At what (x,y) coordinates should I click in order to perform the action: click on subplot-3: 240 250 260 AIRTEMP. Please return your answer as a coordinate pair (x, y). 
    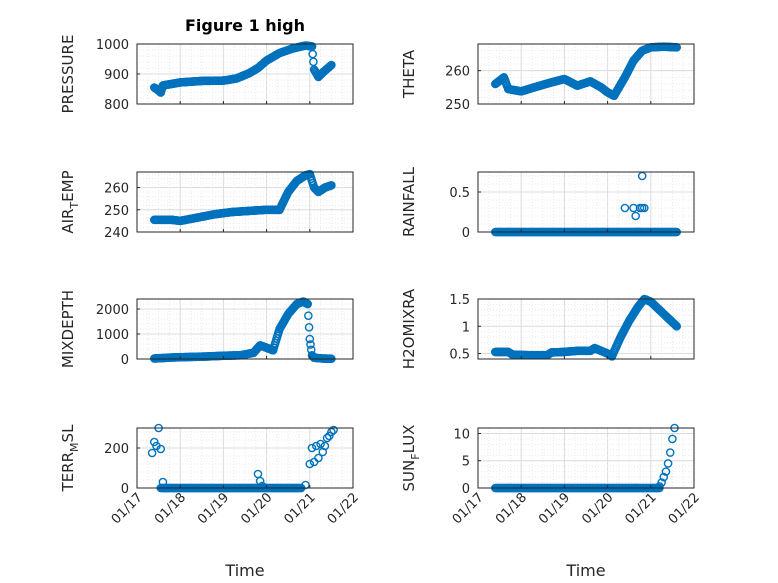
    Looking at the image, I should click on (206, 205).